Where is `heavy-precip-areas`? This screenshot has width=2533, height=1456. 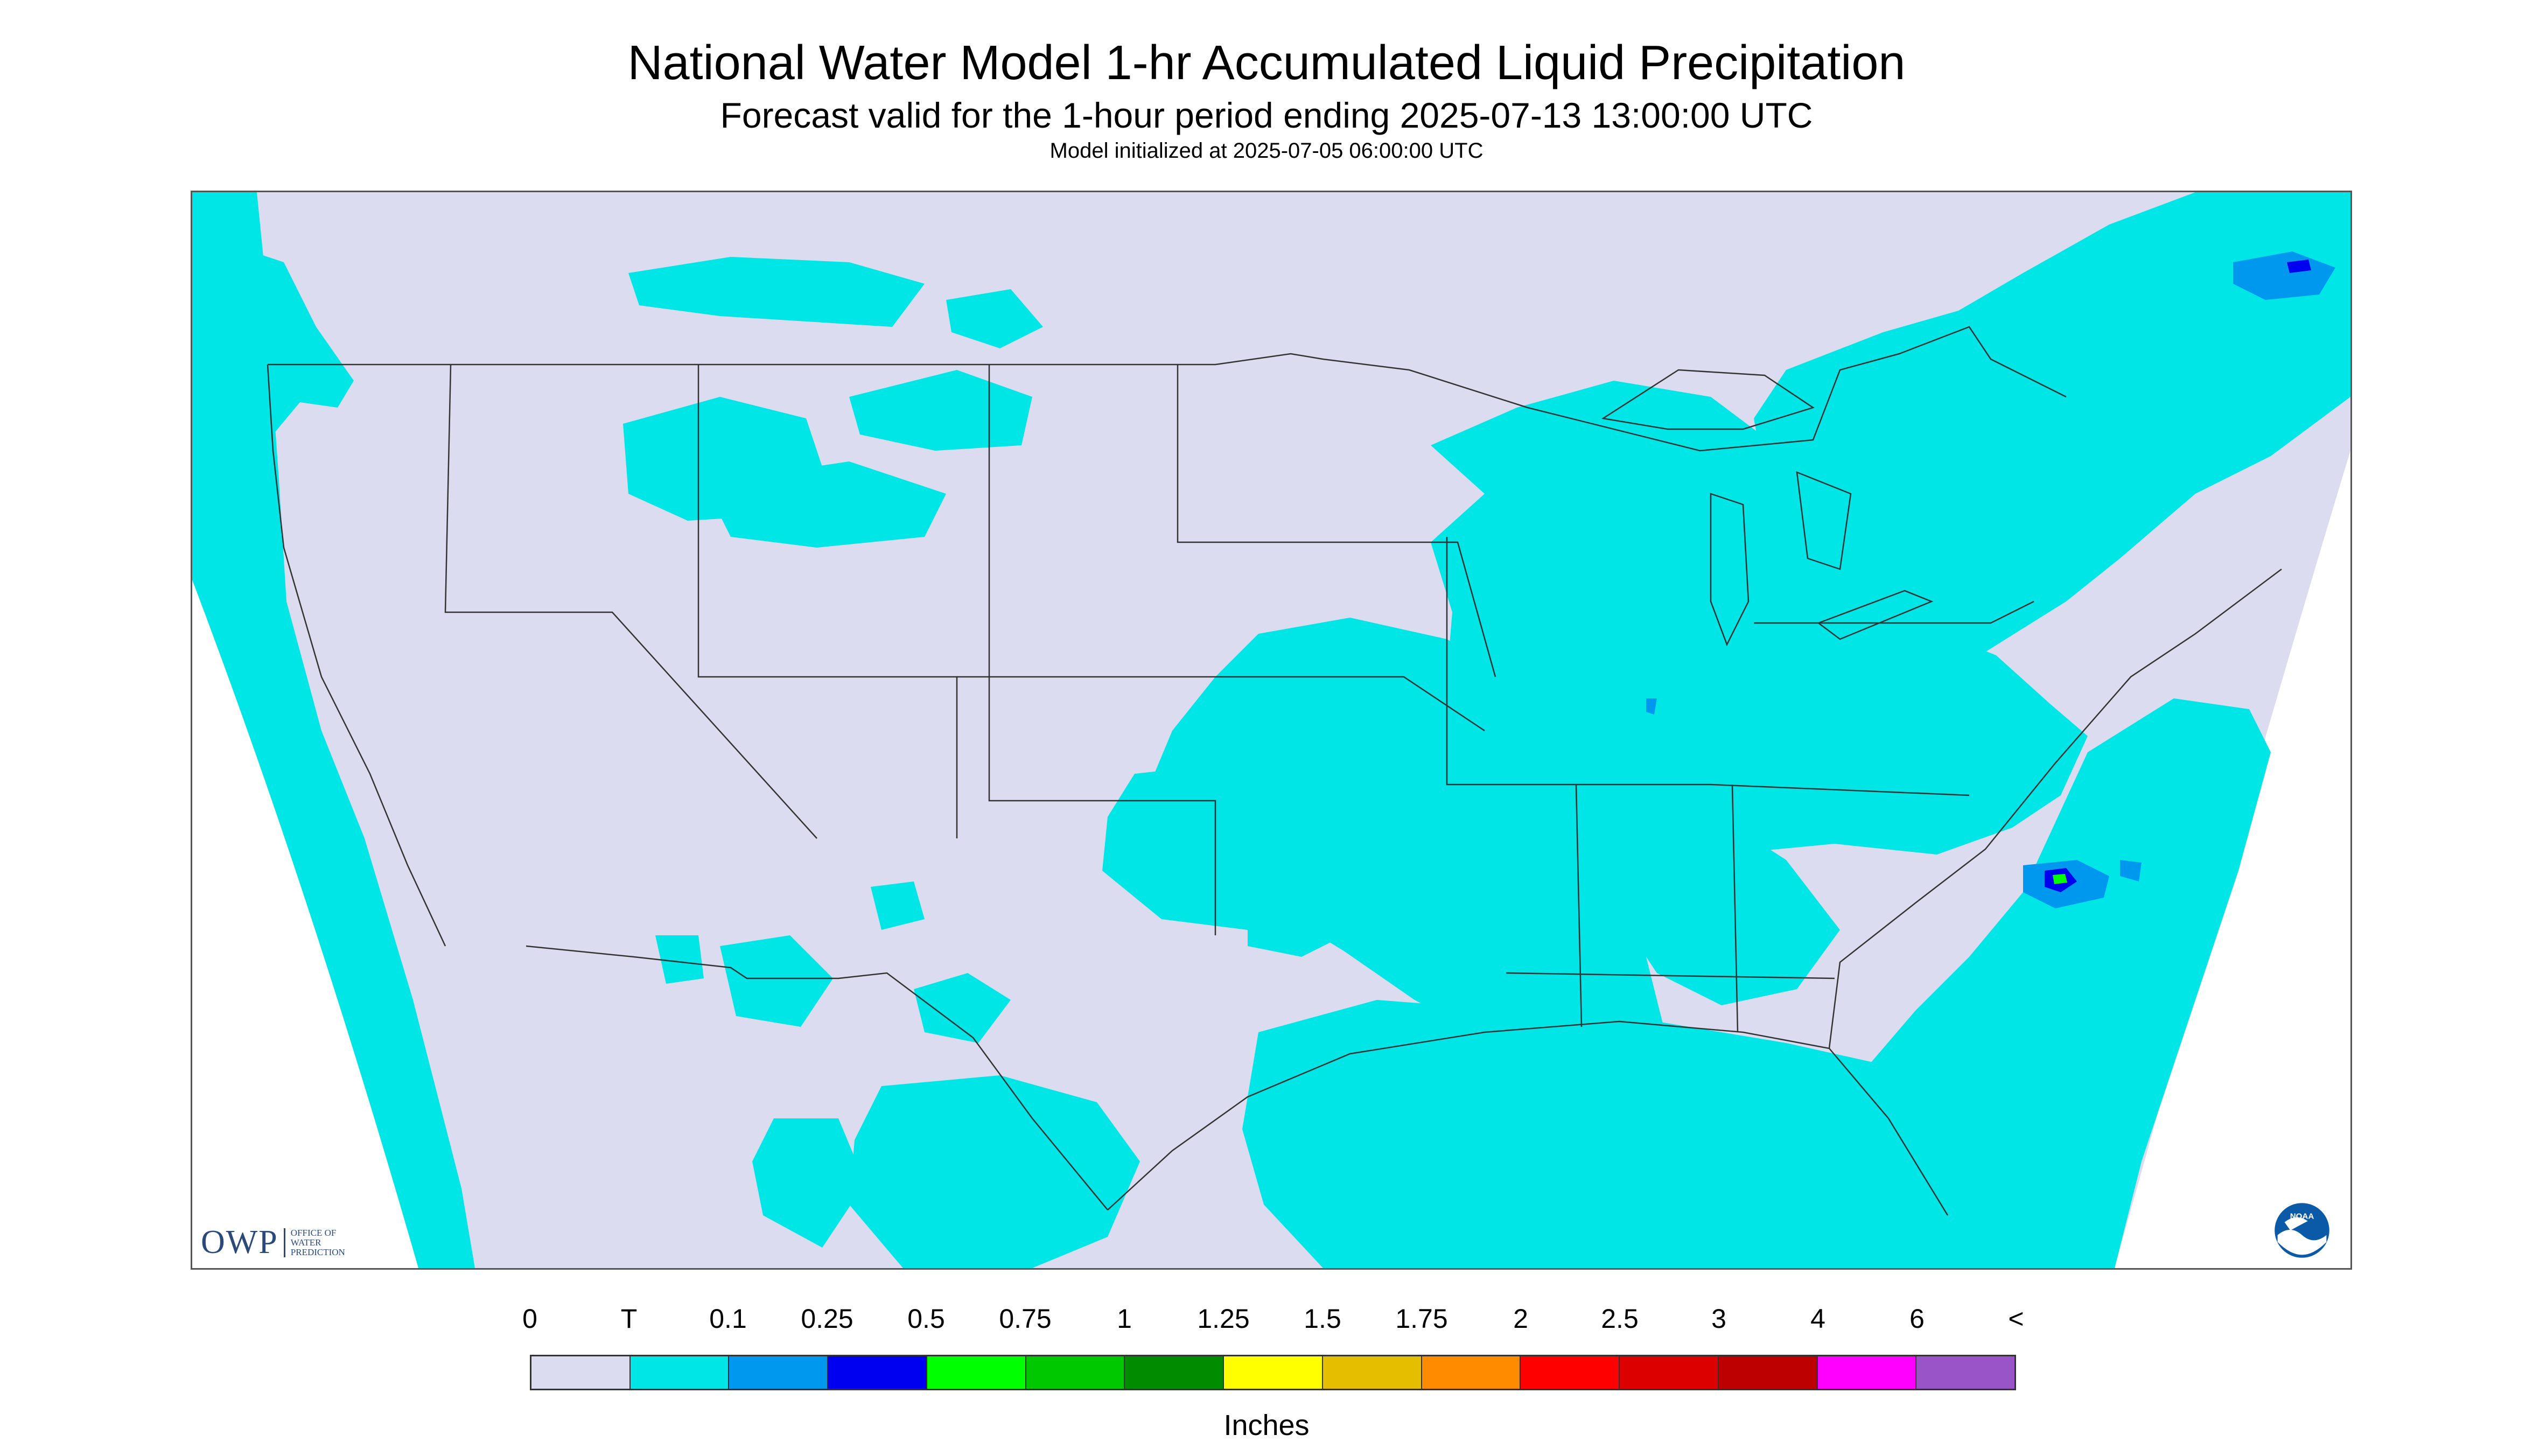
heavy-precip-areas is located at coordinates (2060, 879).